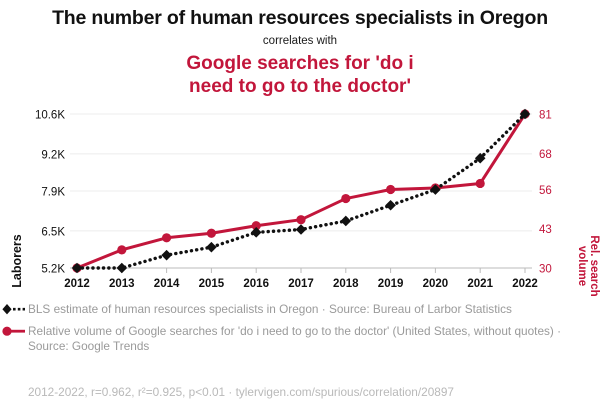 This screenshot has width=600, height=414. Describe the element at coordinates (122, 284) in the screenshot. I see `svg-text: 2013` at that location.